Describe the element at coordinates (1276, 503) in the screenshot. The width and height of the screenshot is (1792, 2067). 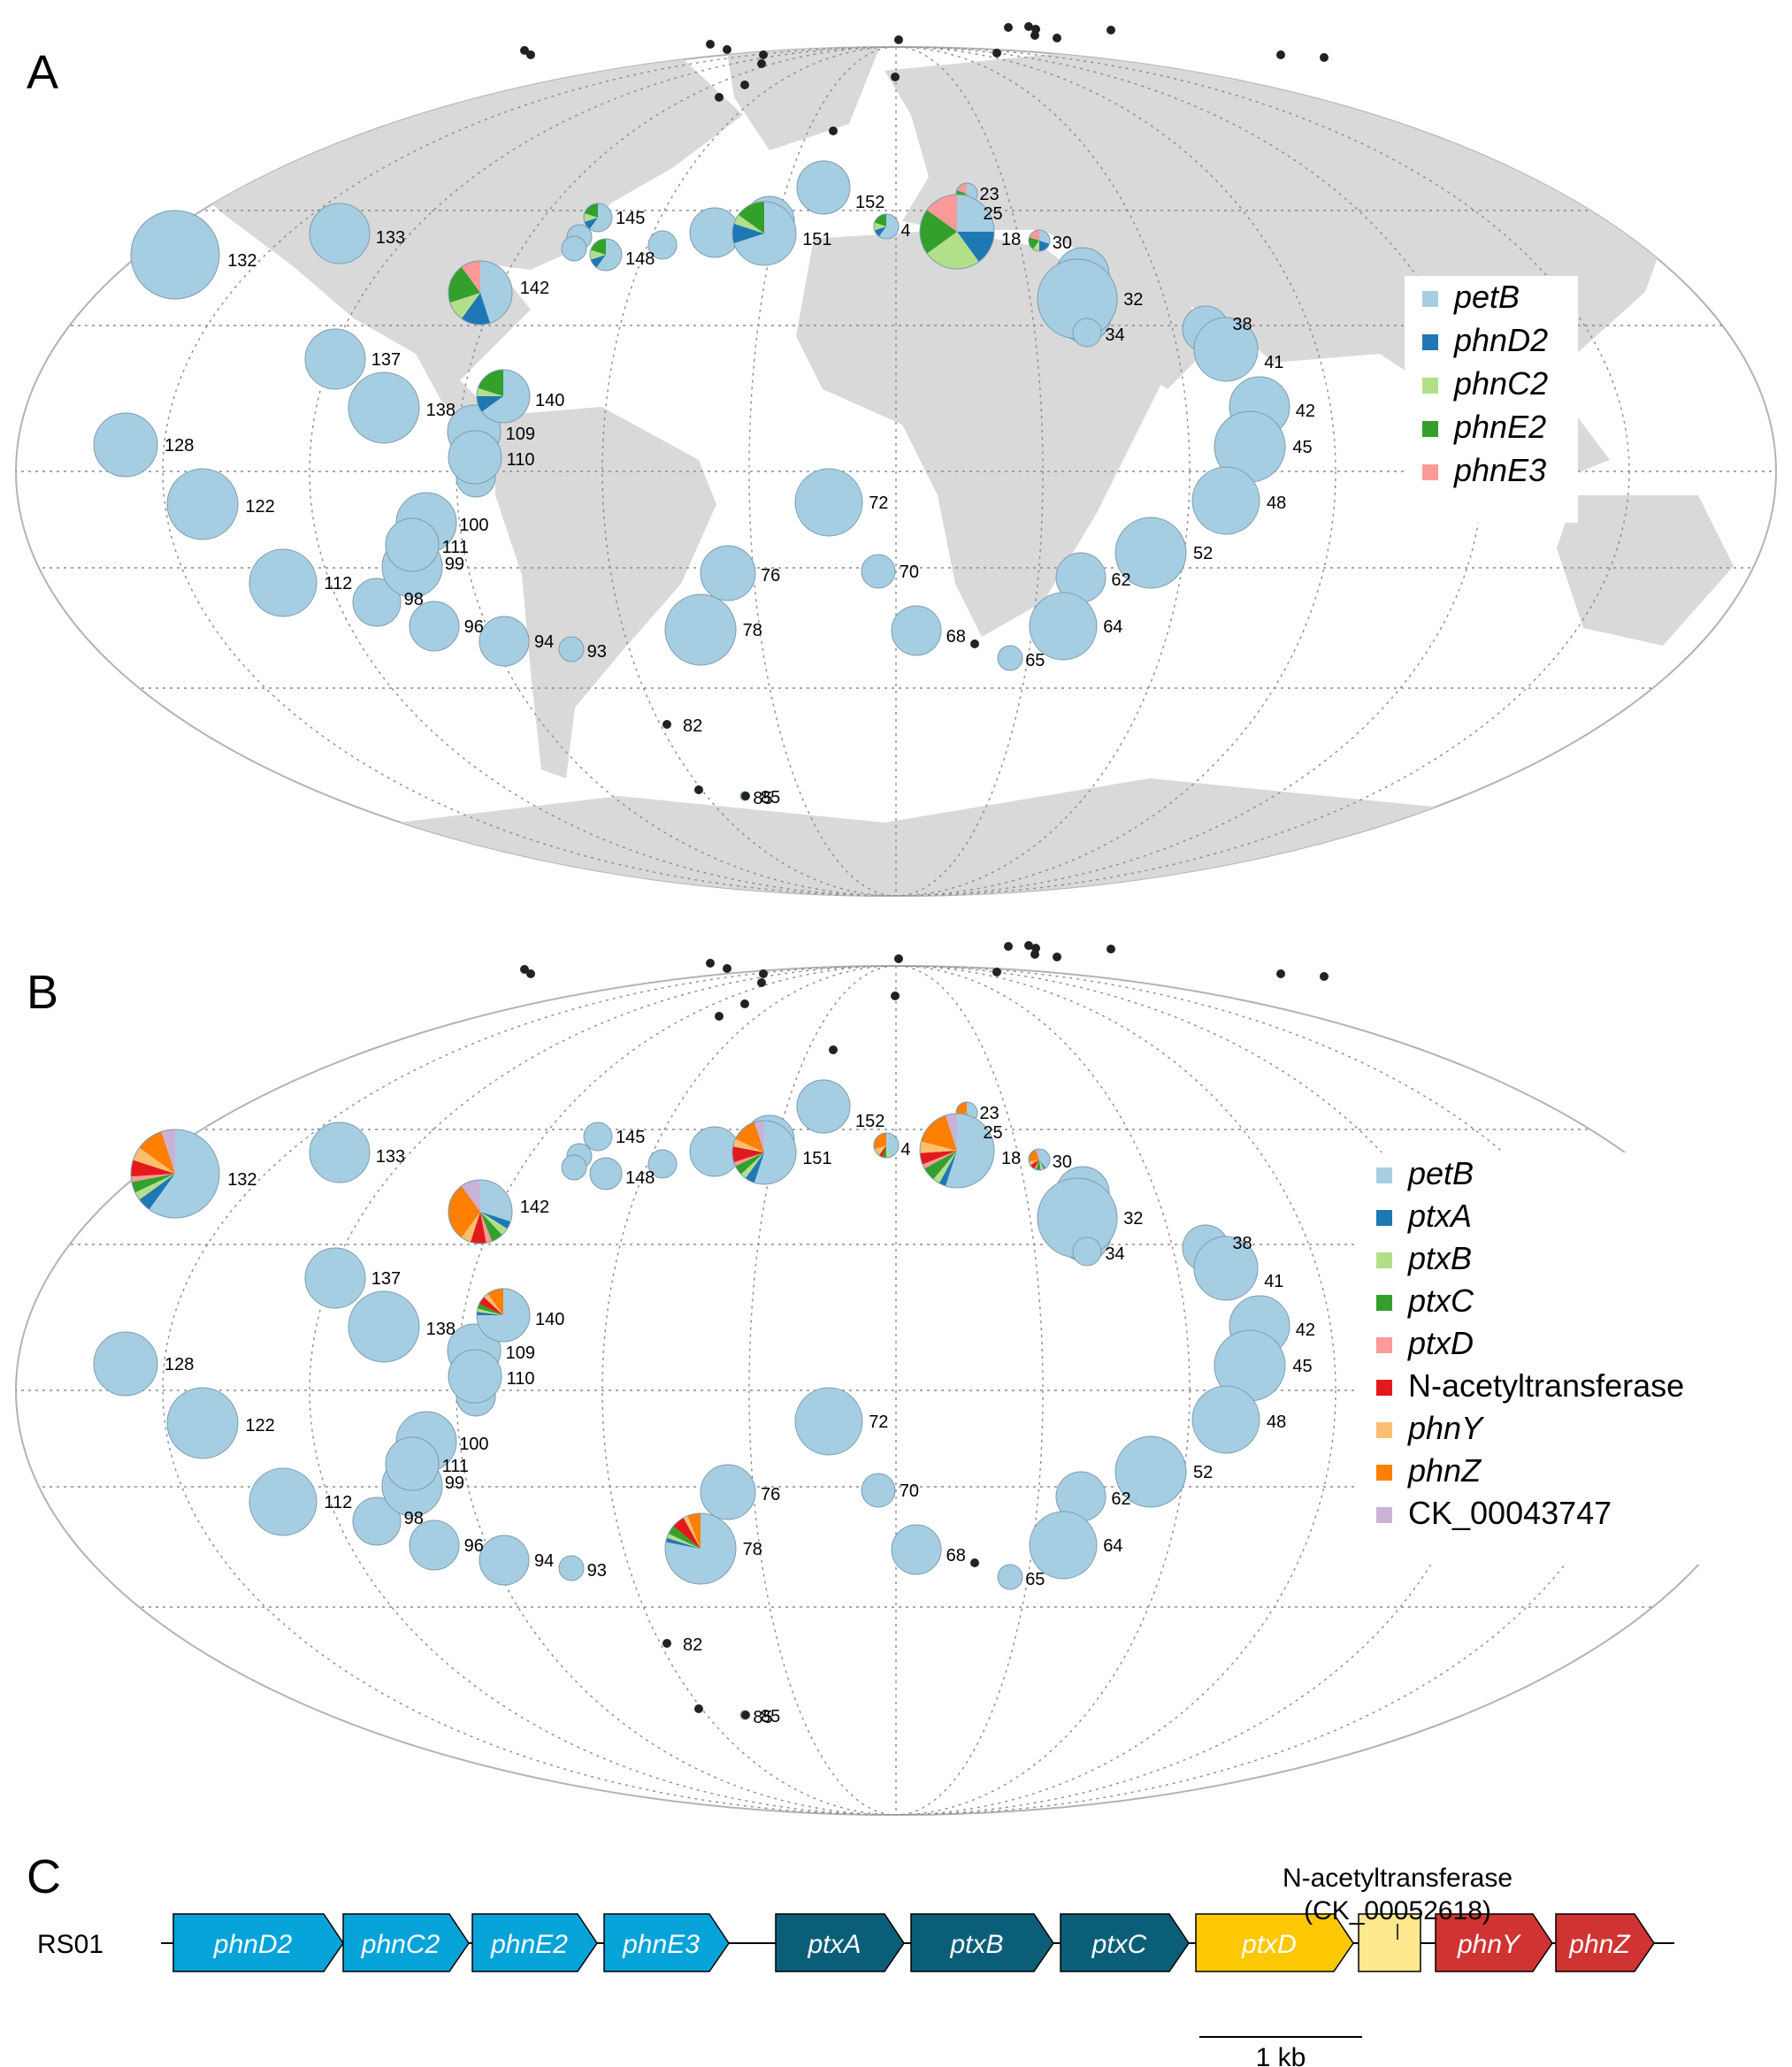
I see `station-label: 48` at that location.